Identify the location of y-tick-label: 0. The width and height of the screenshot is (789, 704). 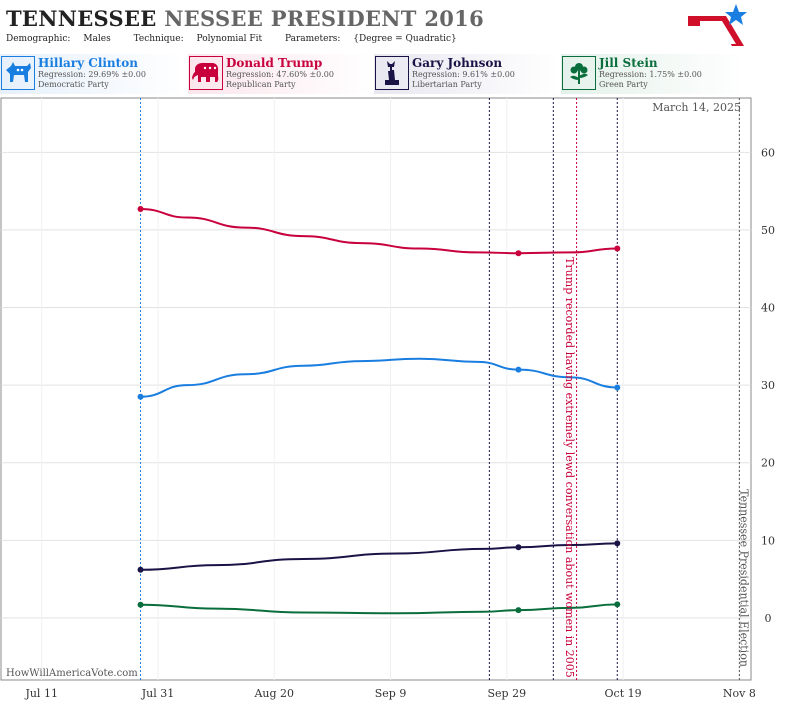
(768, 618).